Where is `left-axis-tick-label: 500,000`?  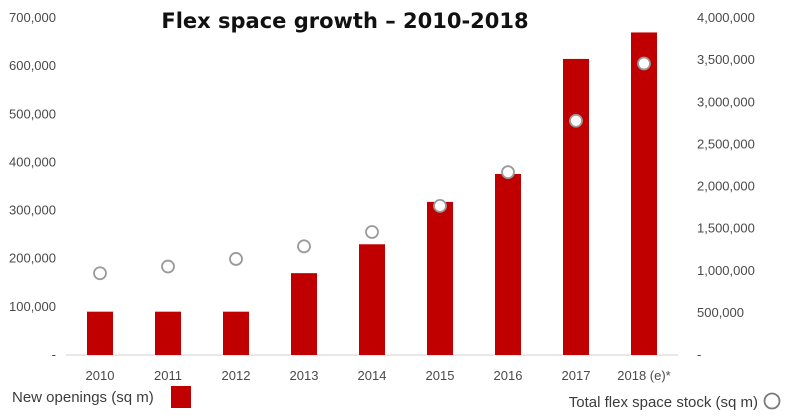
left-axis-tick-label: 500,000 is located at coordinates (32, 113).